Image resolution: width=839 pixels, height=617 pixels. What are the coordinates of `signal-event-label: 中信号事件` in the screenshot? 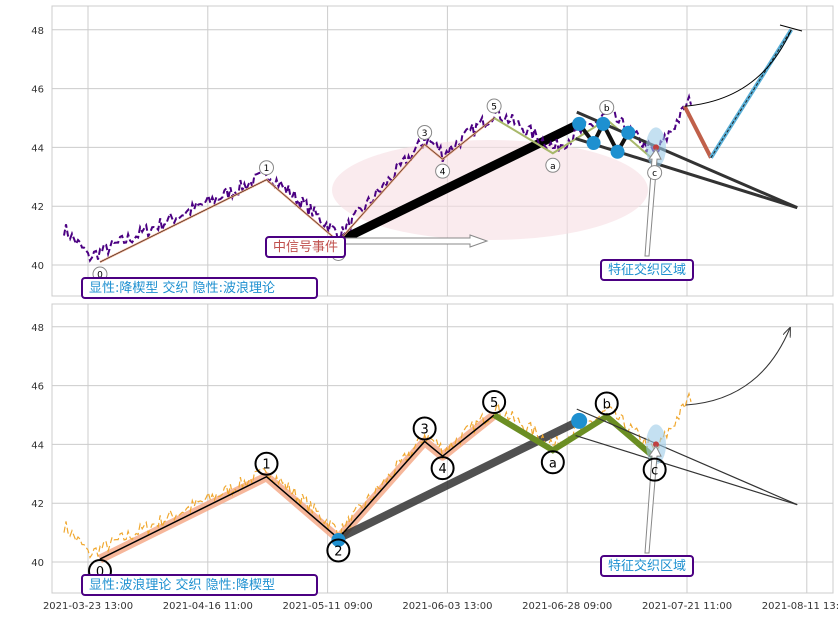 It's located at (305, 247).